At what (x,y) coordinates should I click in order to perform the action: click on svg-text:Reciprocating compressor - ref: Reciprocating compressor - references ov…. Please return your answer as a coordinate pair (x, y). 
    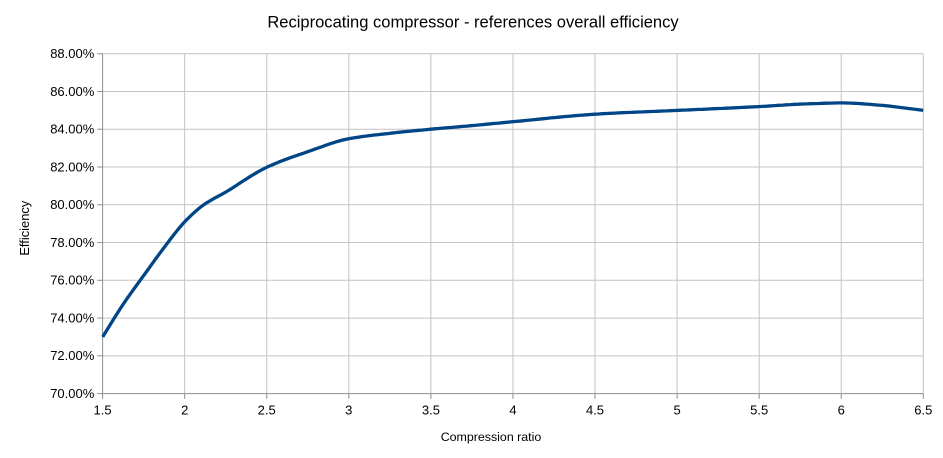
    Looking at the image, I should click on (473, 22).